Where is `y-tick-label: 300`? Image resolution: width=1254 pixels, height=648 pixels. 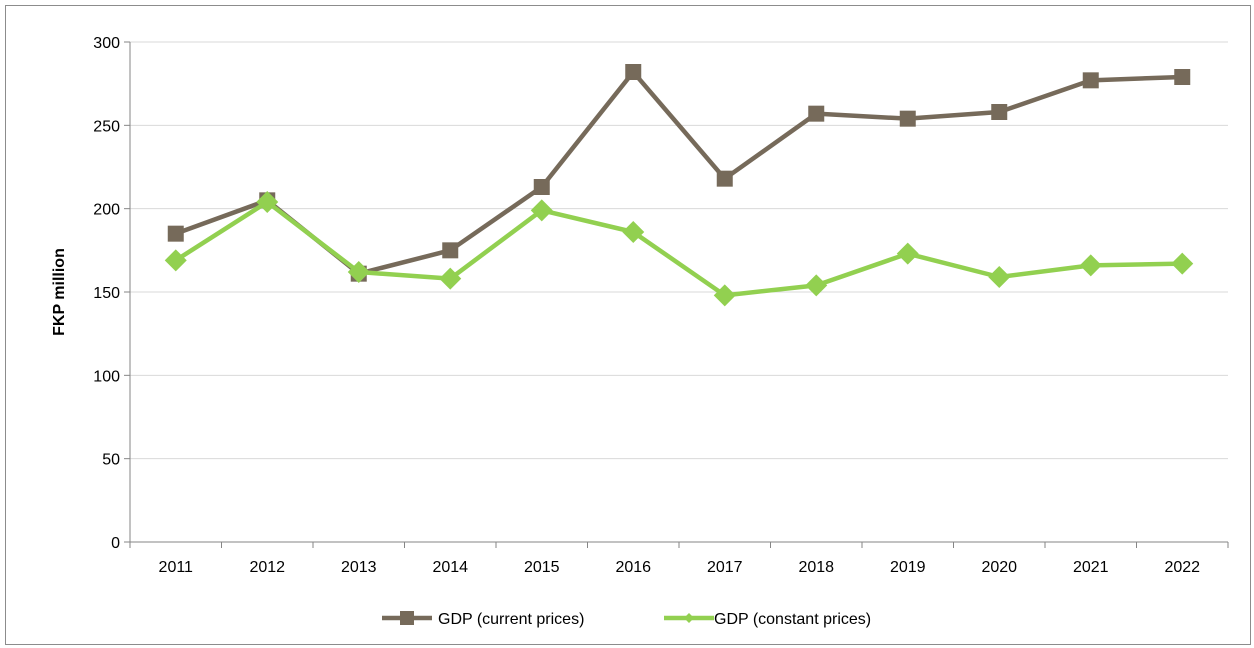 y-tick-label: 300 is located at coordinates (106, 43).